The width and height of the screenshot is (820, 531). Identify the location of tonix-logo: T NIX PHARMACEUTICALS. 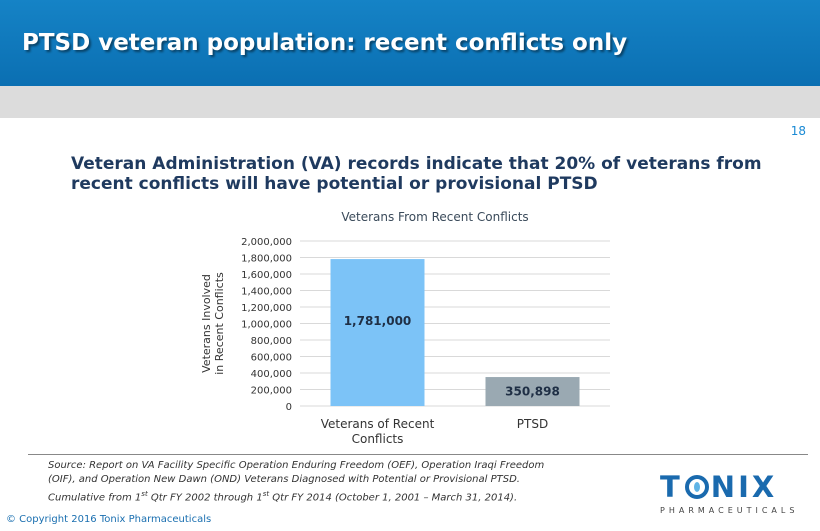
(730, 496).